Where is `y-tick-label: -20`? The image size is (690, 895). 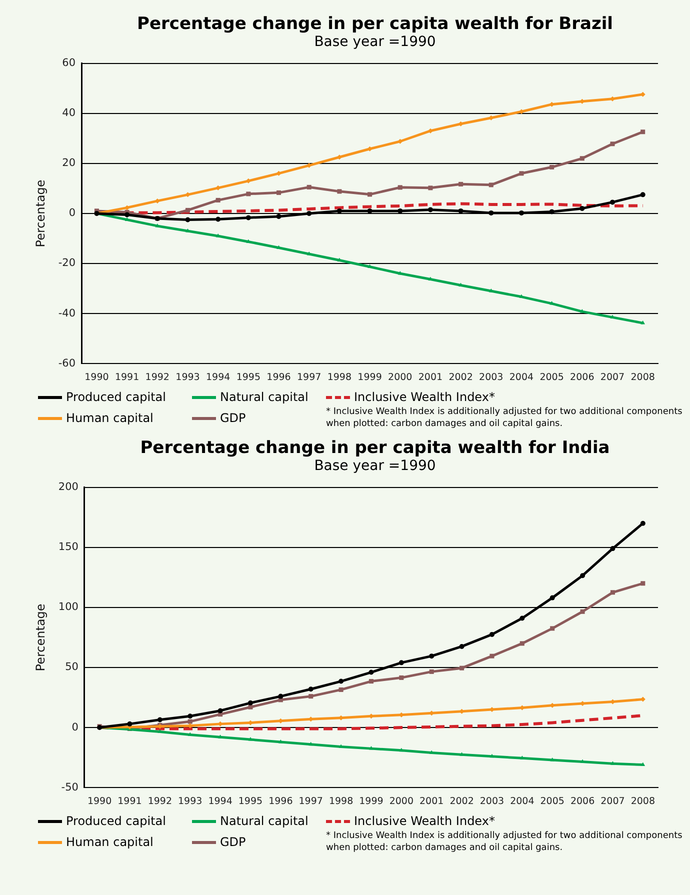 y-tick-label: -20 is located at coordinates (67, 263).